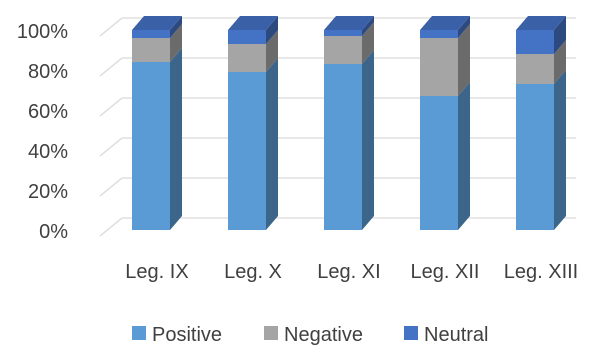  What do you see at coordinates (456, 335) in the screenshot?
I see `legend-label: Neutral` at bounding box center [456, 335].